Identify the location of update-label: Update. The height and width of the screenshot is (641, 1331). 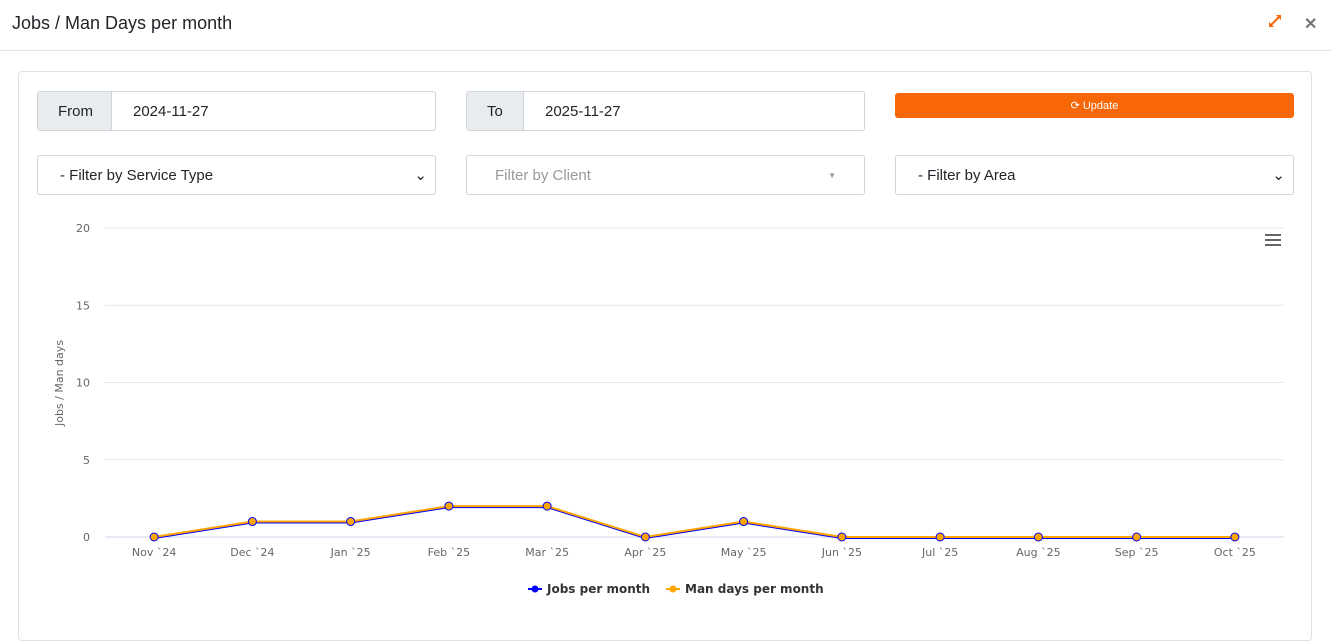
(1100, 105).